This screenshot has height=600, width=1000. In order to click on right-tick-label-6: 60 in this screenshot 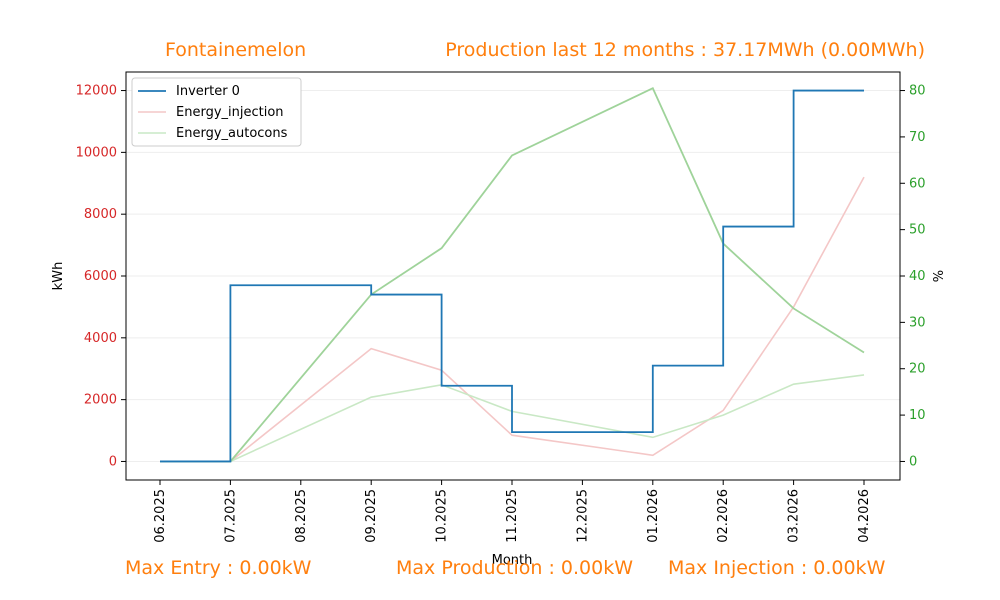, I will do `click(917, 183)`.